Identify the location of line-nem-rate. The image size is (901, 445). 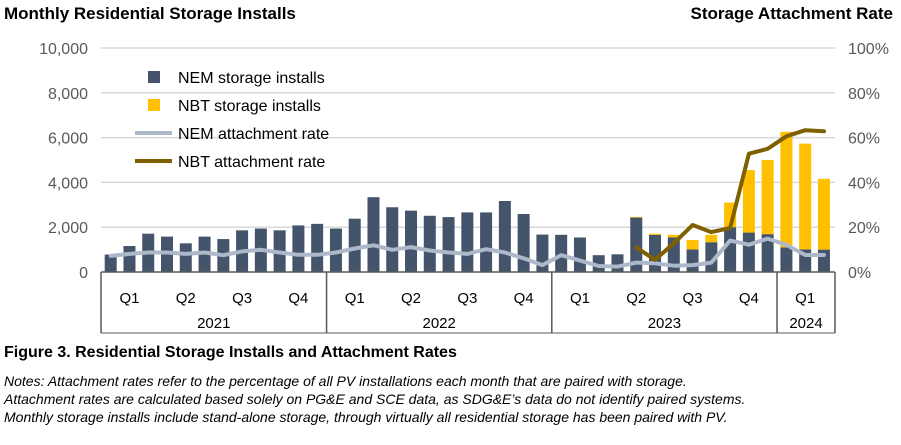
(467, 252).